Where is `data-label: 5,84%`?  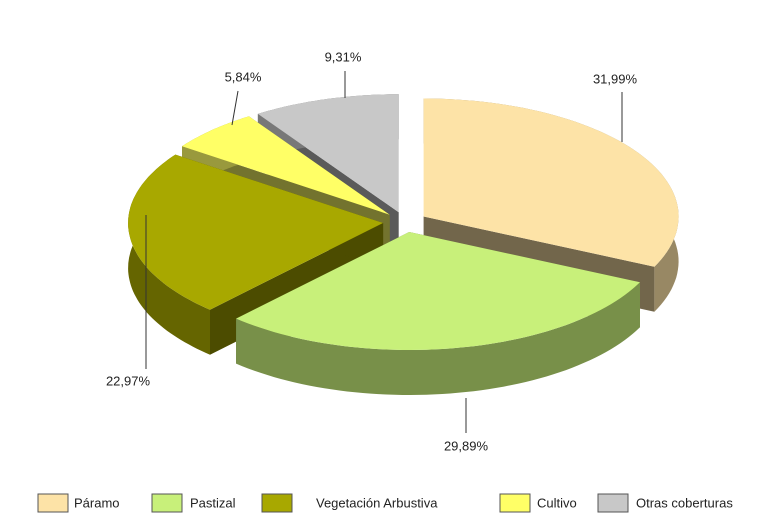
data-label: 5,84% is located at coordinates (243, 76).